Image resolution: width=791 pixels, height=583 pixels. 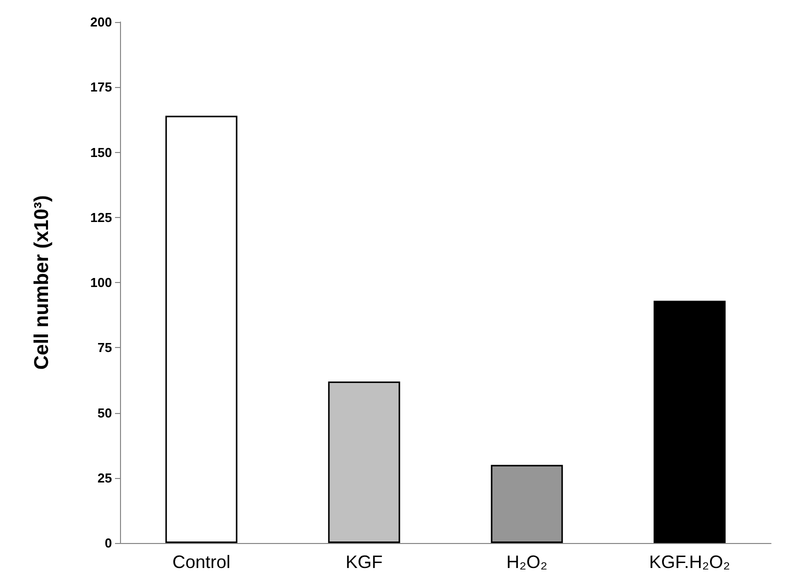 What do you see at coordinates (689, 562) in the screenshot?
I see `x-tick-label: KGF.H₂O₂` at bounding box center [689, 562].